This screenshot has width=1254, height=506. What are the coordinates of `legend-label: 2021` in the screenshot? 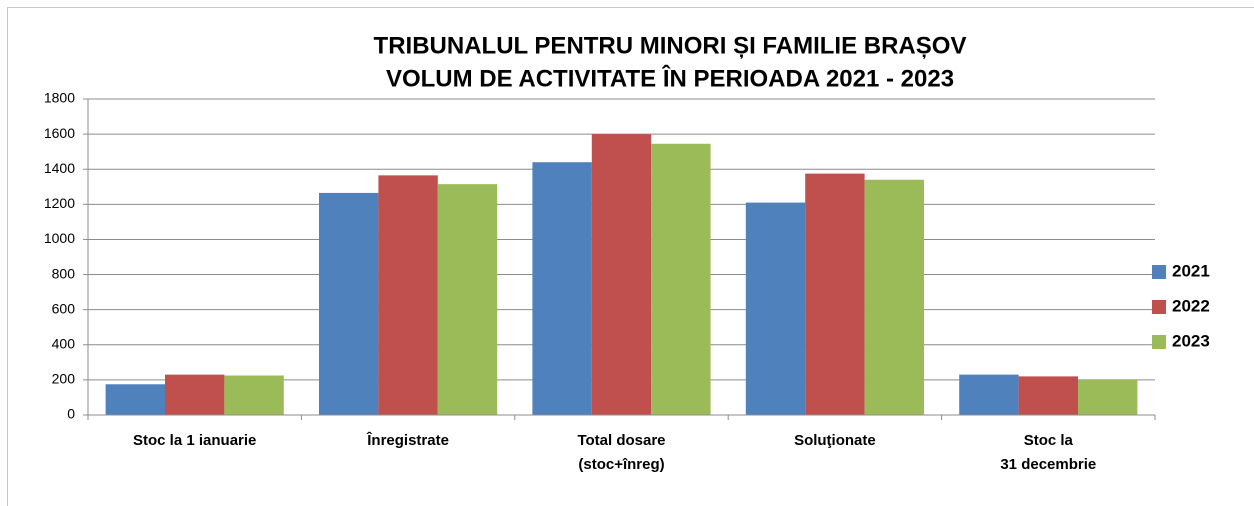 It's located at (1191, 270).